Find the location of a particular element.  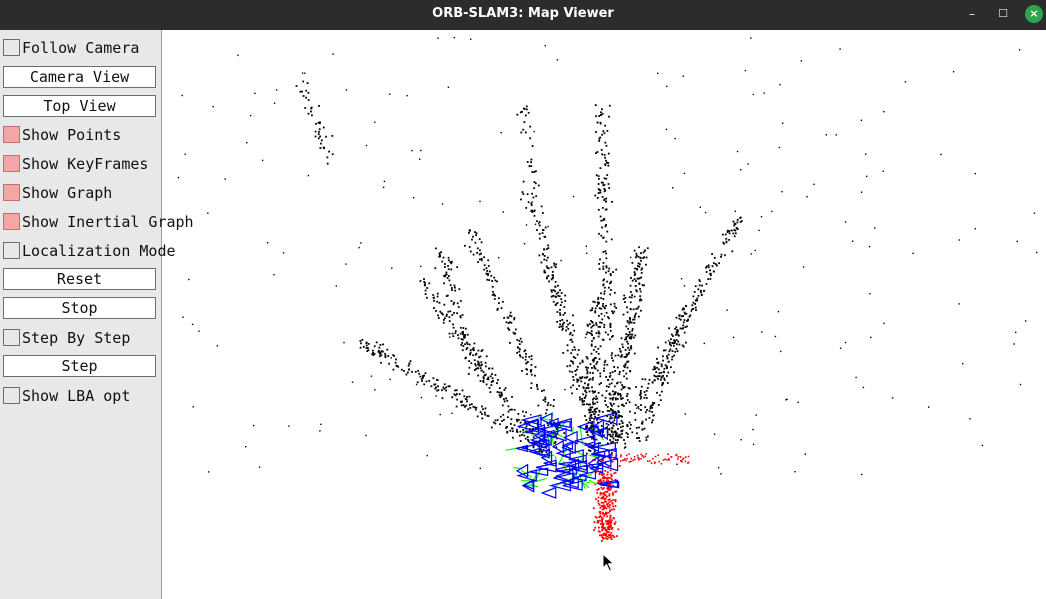

camera-view-button: Camera View is located at coordinates (79, 77).